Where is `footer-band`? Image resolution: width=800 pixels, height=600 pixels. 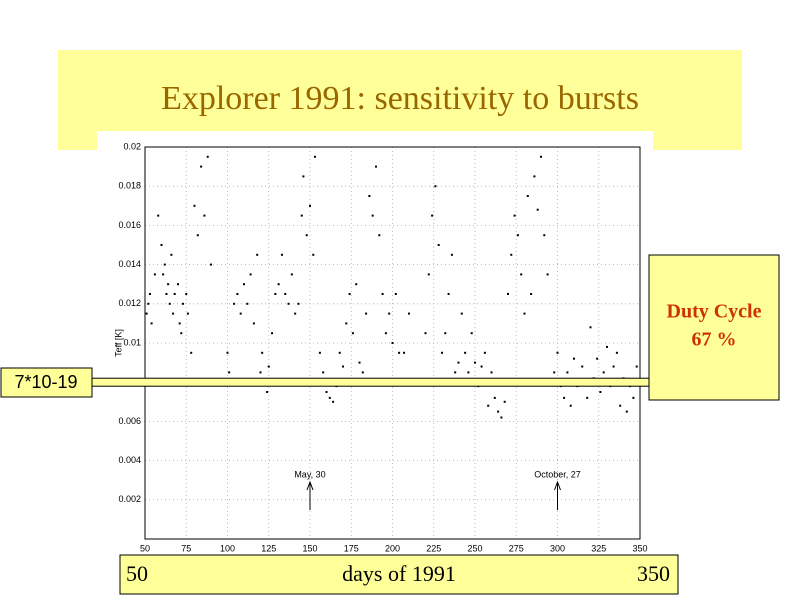 footer-band is located at coordinates (399, 574).